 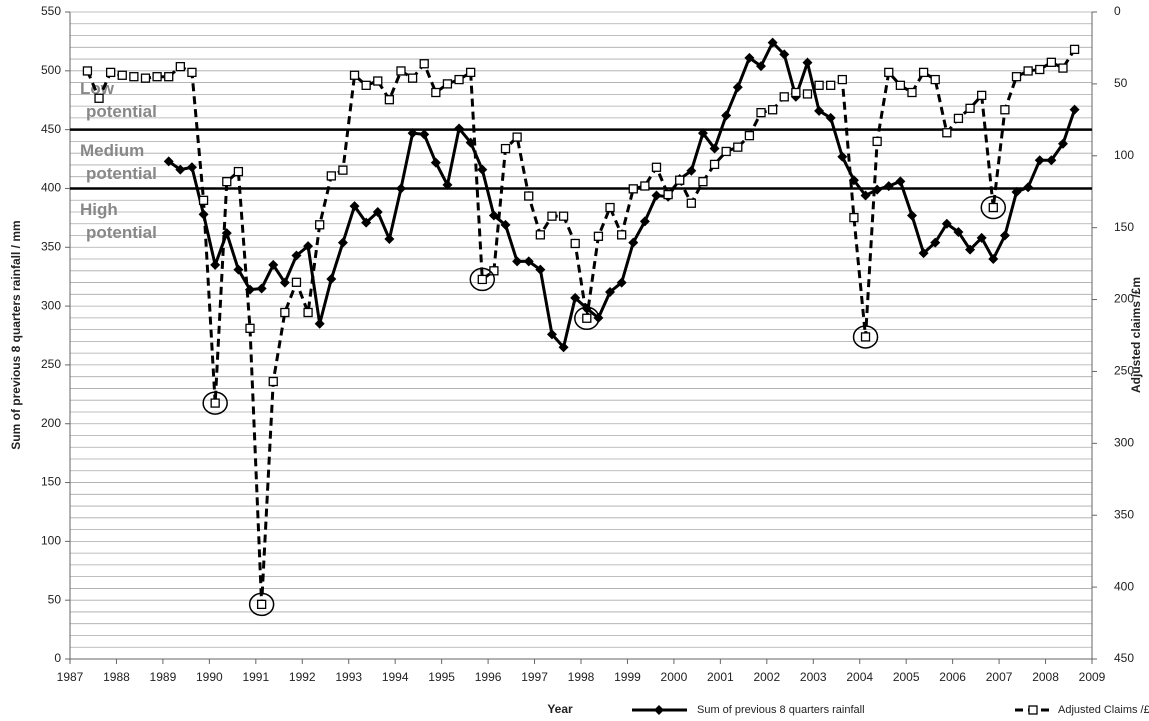 What do you see at coordinates (16, 334) in the screenshot?
I see `y-axis-title: Sum of previous 8 quarters rainfall / mm` at bounding box center [16, 334].